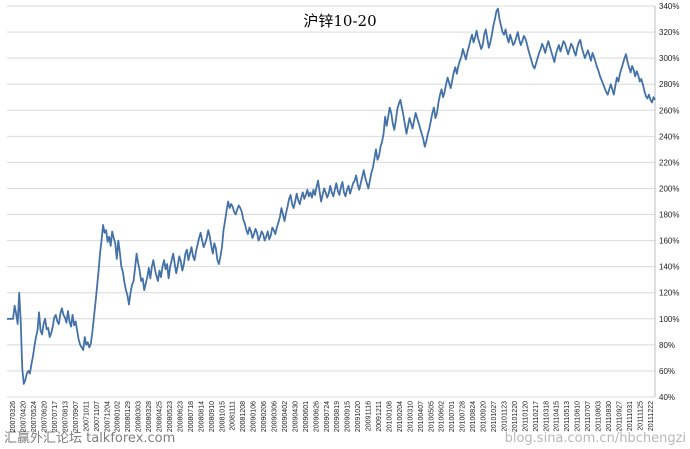 This screenshot has width=690, height=449. What do you see at coordinates (316, 416) in the screenshot?
I see `x-tick-label: 20090626` at bounding box center [316, 416].